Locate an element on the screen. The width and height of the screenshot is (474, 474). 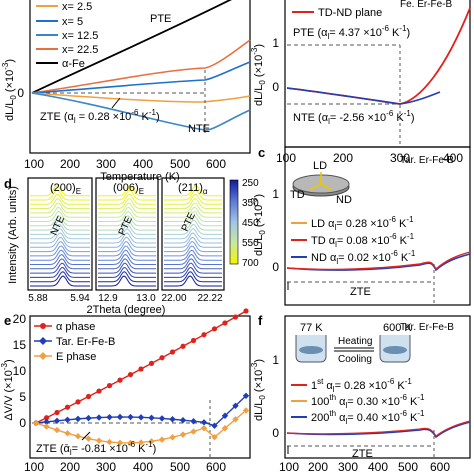
legend-x2-5: x= 2.5 is located at coordinates (77, 7).